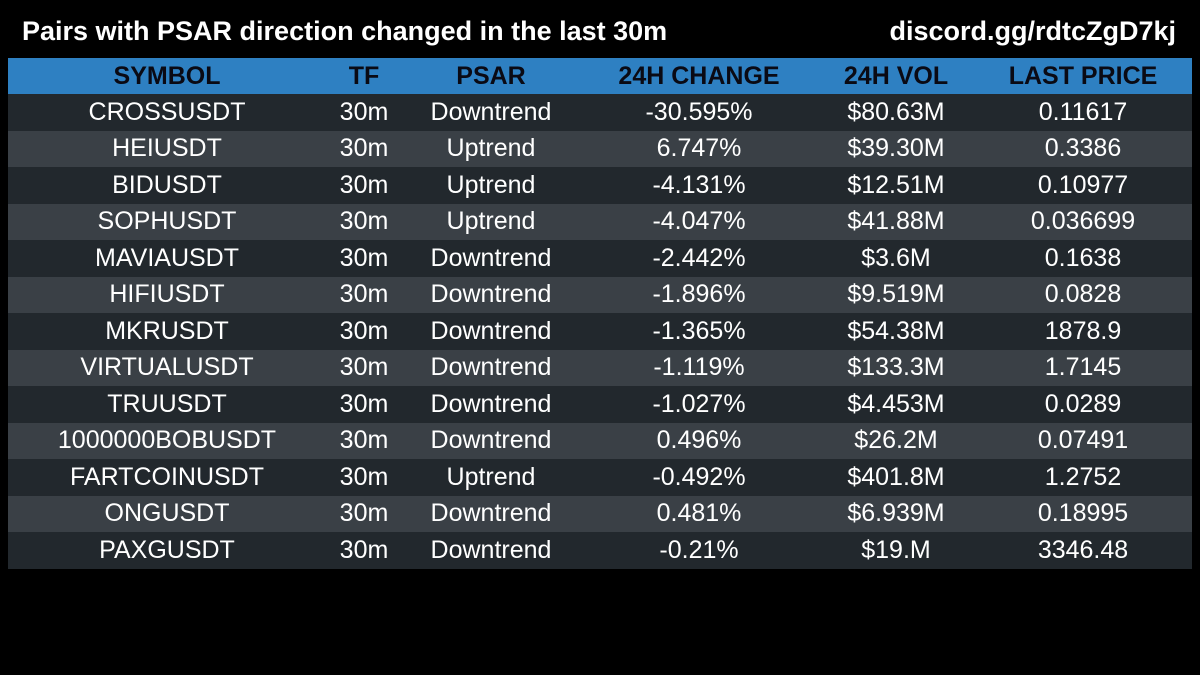  Describe the element at coordinates (699, 513) in the screenshot. I see `change-cell: 0.481%` at that location.